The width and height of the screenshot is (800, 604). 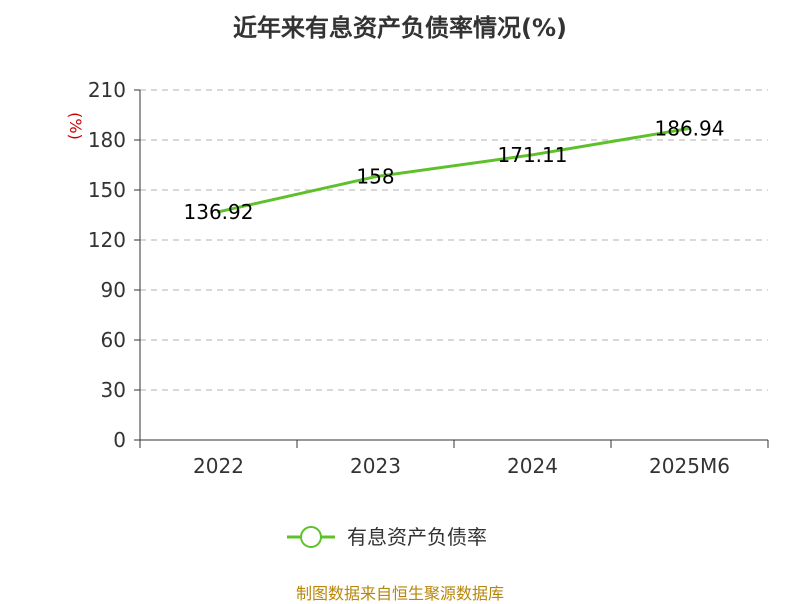 What do you see at coordinates (107, 190) in the screenshot?
I see `y-tick-label: 150` at bounding box center [107, 190].